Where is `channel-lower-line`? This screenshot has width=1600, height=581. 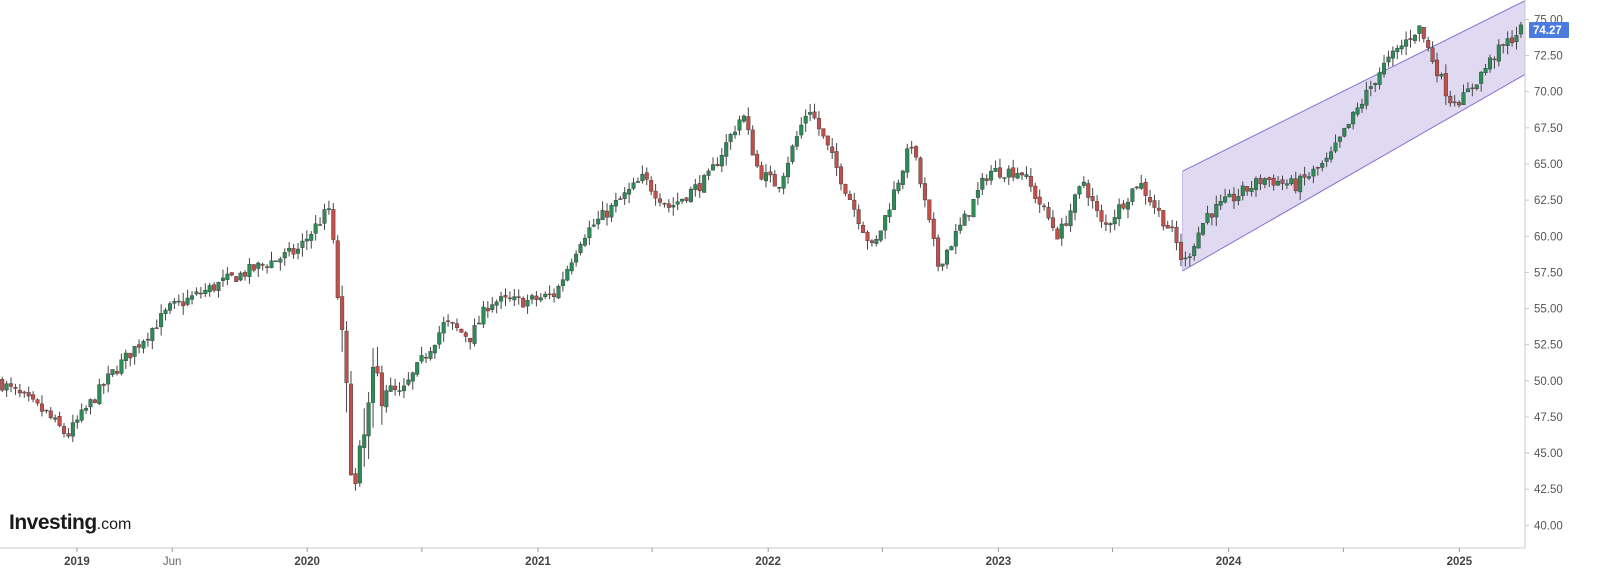
channel-lower-line is located at coordinates (1354, 172).